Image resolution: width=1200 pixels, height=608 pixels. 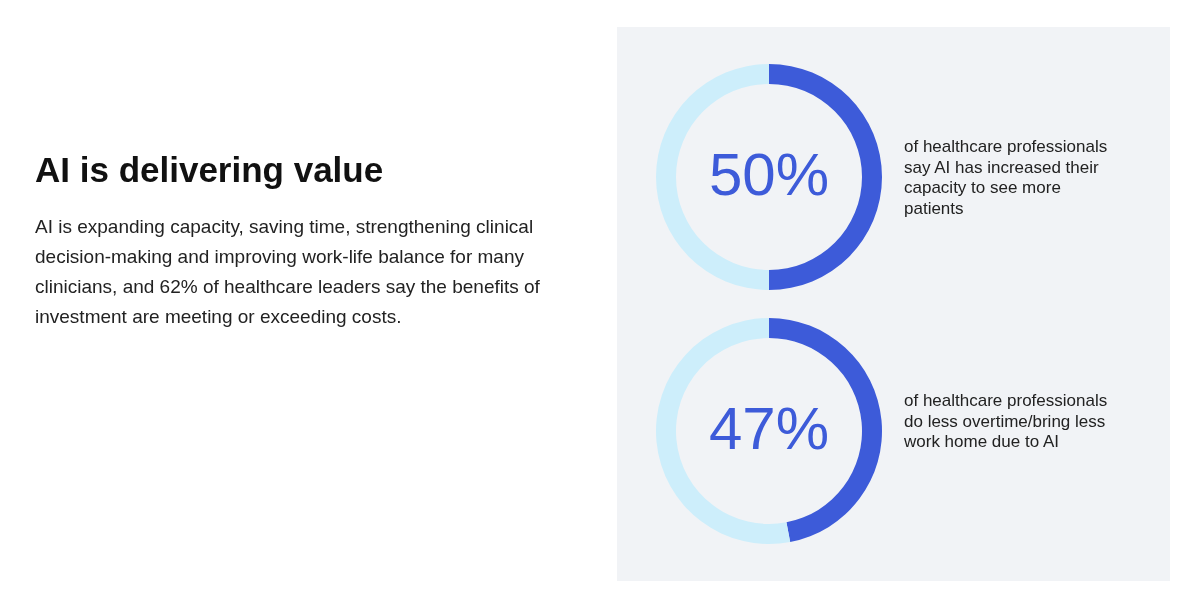 I want to click on text: AI is expanding capacity, saving time, strengthening clinical decision-making and improving work-life balance for many clinicians, and 62% of healthcare leaders say the benefits of investment are meeting or exceeding costs., so click(x=288, y=272).